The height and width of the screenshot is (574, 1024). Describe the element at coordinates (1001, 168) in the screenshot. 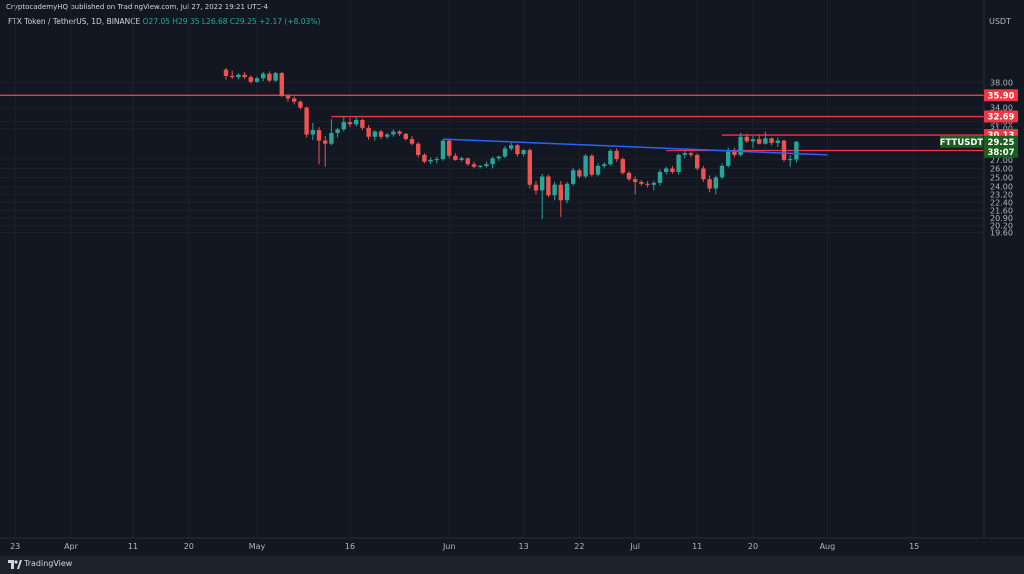

I see `price-tick-label: 26.00` at that location.